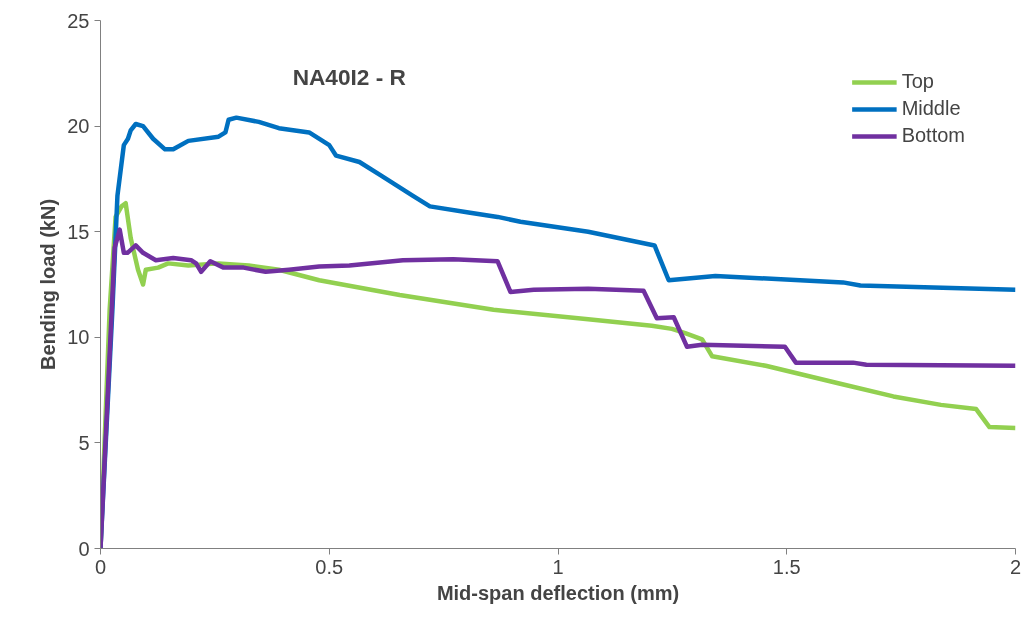  What do you see at coordinates (558, 592) in the screenshot?
I see `x-axis-title: Mid-span deflection (mm)` at bounding box center [558, 592].